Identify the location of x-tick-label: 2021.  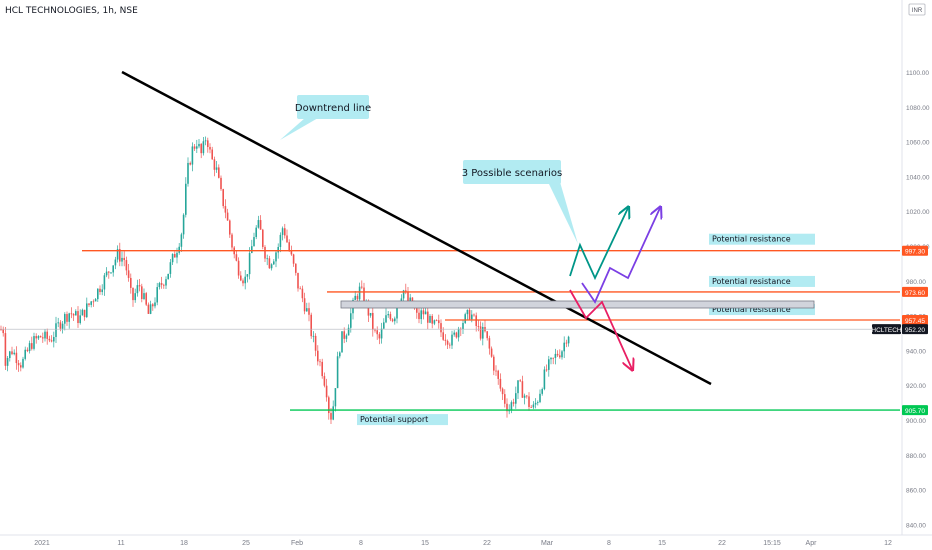
(42, 543).